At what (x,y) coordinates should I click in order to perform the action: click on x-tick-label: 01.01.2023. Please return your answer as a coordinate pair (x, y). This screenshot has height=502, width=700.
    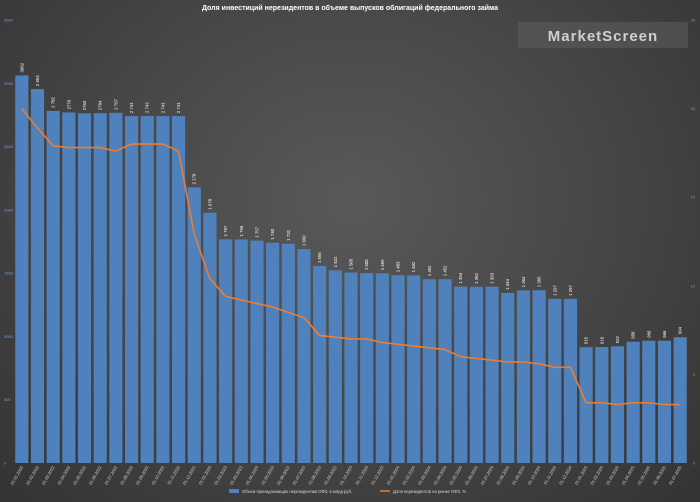
    Looking at the image, I should click on (204, 474).